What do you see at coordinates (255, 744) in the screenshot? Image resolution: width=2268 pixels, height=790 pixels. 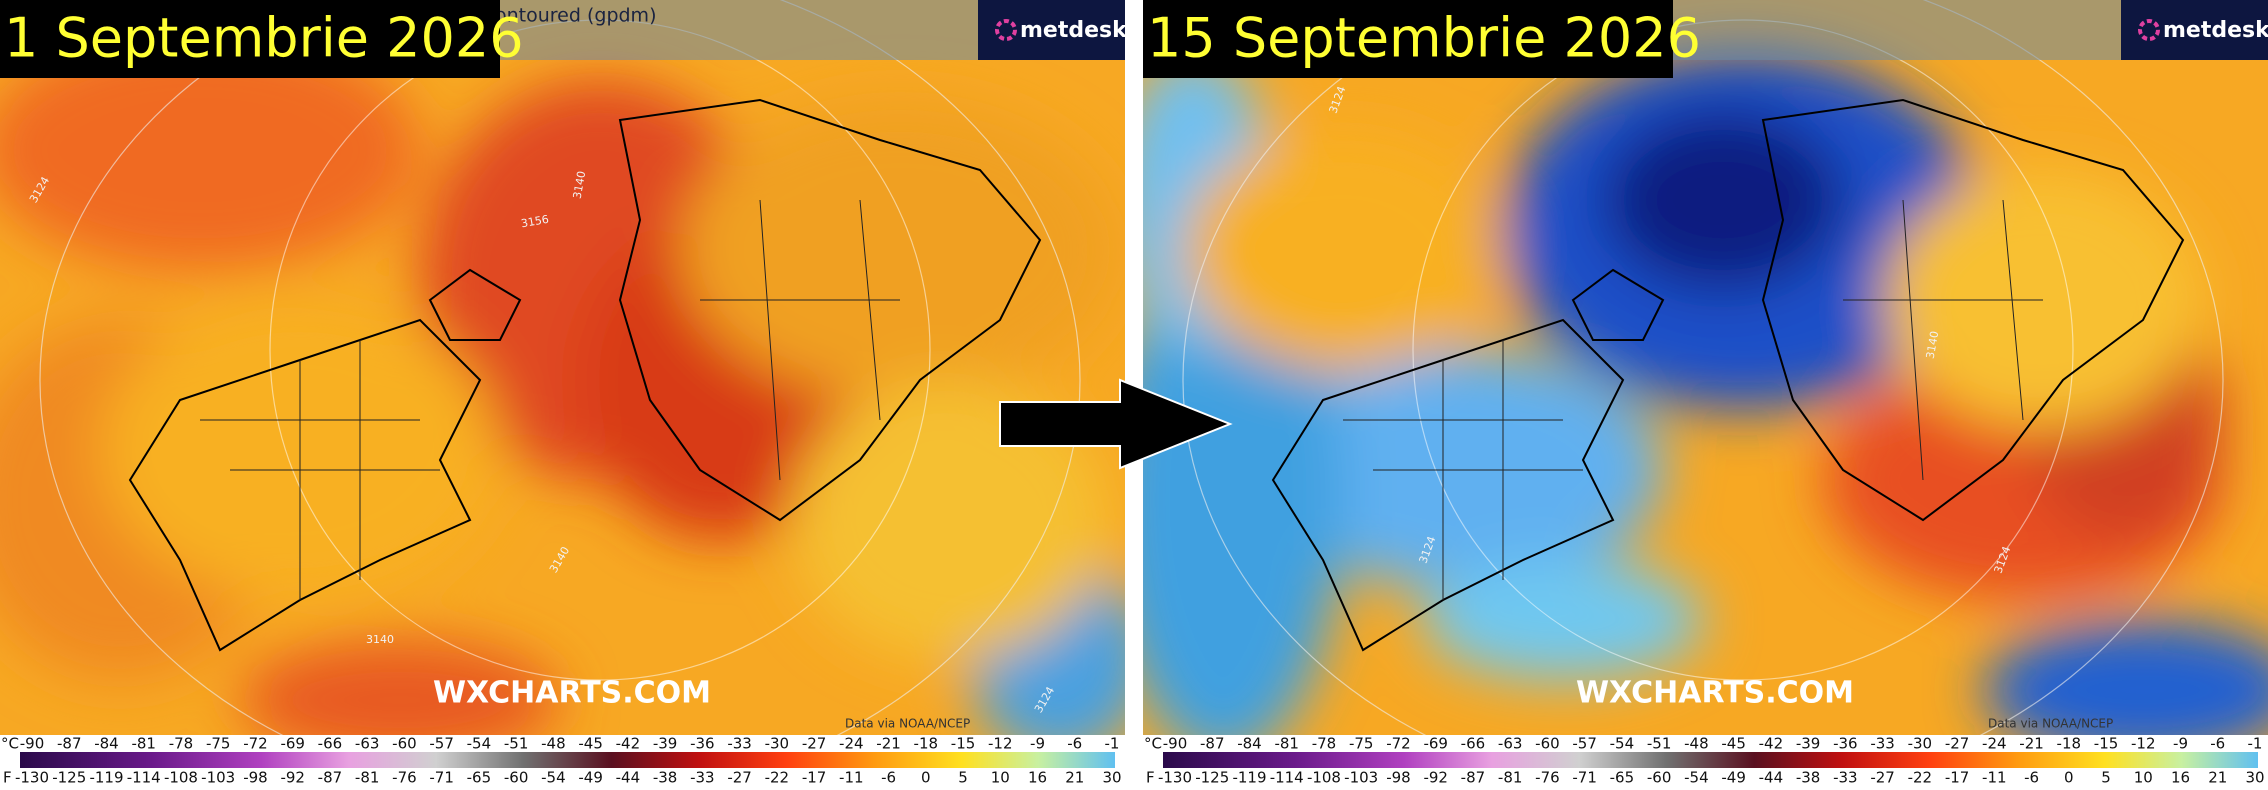 I see `celsius-label: -72` at bounding box center [255, 744].